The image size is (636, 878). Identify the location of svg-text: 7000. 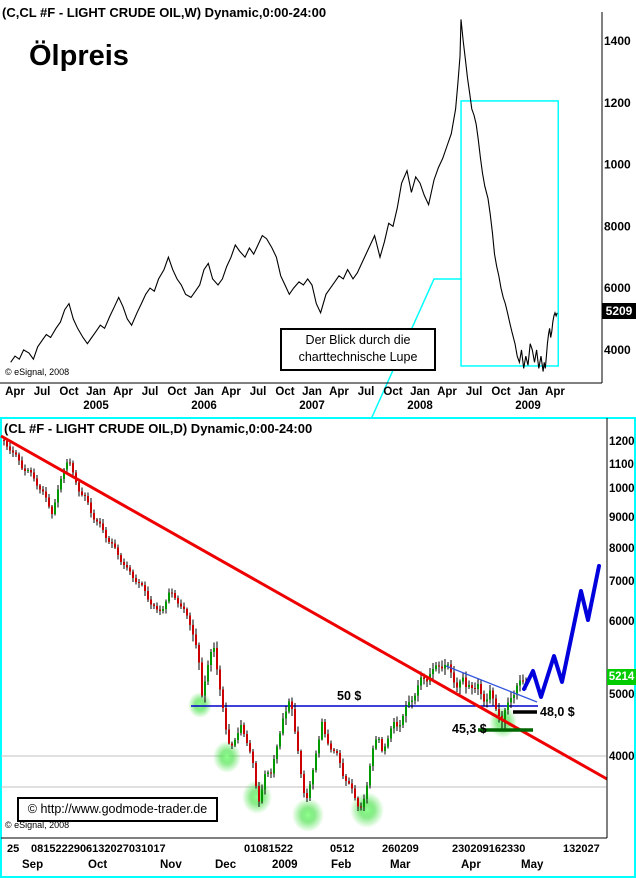
(622, 582).